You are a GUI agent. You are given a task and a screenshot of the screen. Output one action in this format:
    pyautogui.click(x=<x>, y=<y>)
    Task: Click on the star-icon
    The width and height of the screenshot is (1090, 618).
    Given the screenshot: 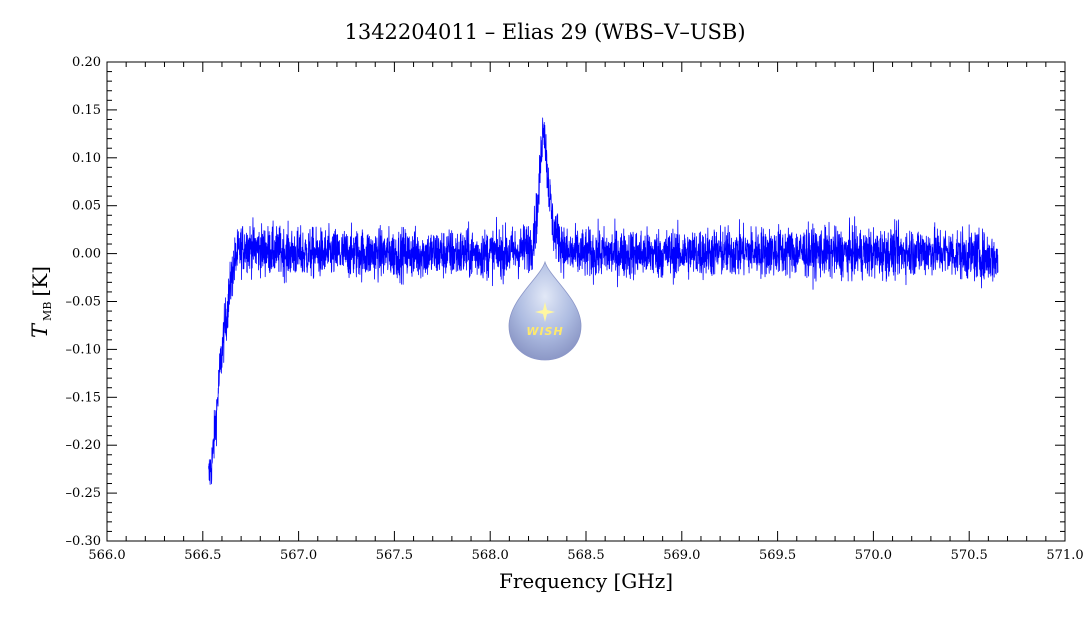 What is the action you would take?
    pyautogui.click(x=545, y=312)
    